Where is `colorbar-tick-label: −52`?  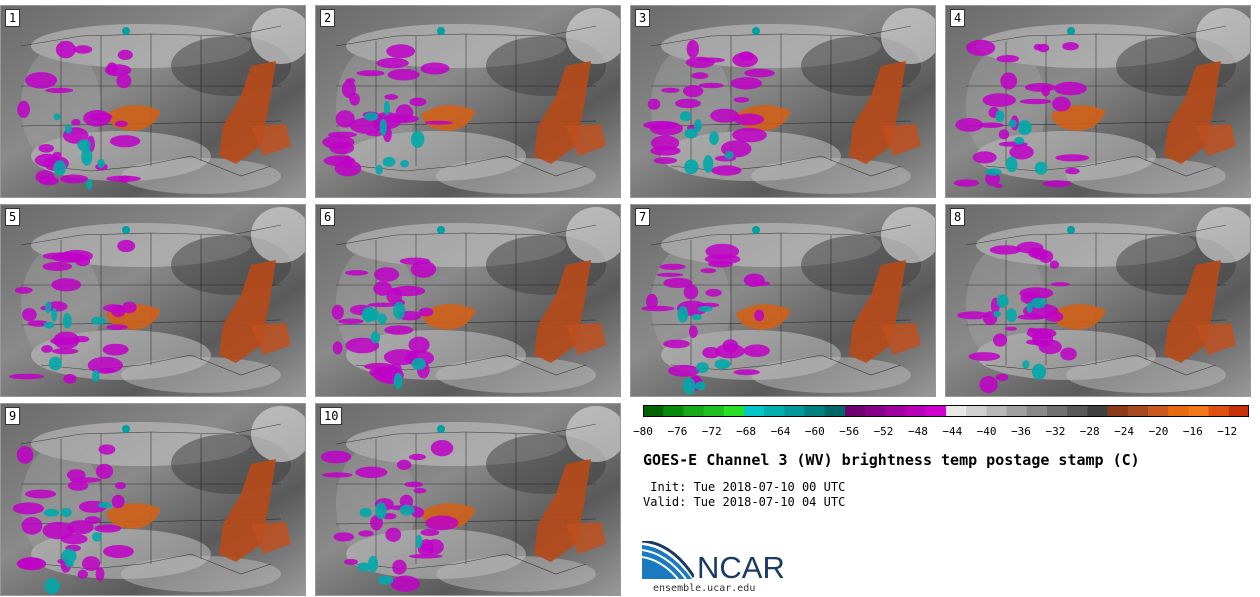
colorbar-tick-label: −52 is located at coordinates (883, 431).